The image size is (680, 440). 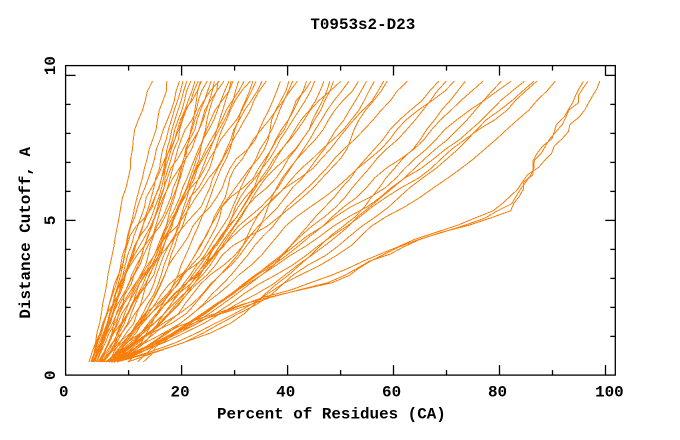 What do you see at coordinates (51, 65) in the screenshot?
I see `svg-text: 10` at bounding box center [51, 65].